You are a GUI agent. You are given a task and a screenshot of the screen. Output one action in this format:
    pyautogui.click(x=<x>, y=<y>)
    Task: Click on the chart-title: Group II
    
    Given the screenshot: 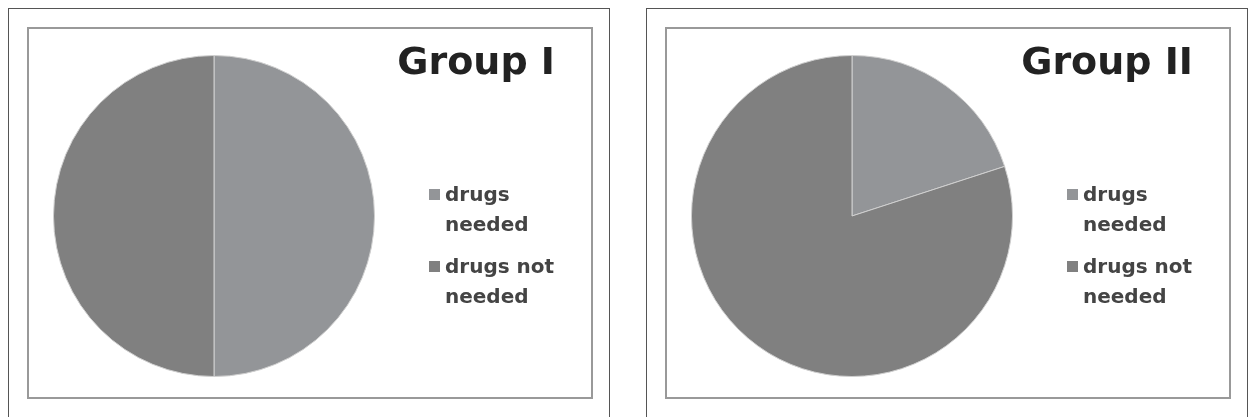 What is the action you would take?
    pyautogui.click(x=1107, y=61)
    